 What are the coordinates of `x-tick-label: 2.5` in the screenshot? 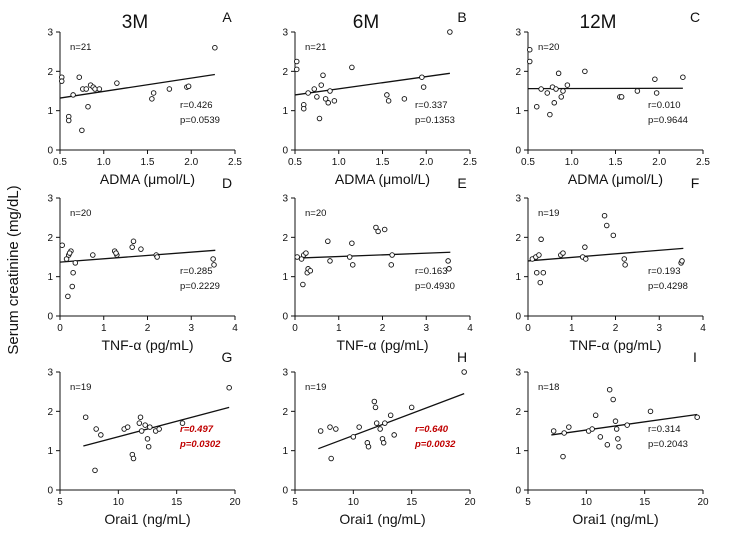 It's located at (470, 162).